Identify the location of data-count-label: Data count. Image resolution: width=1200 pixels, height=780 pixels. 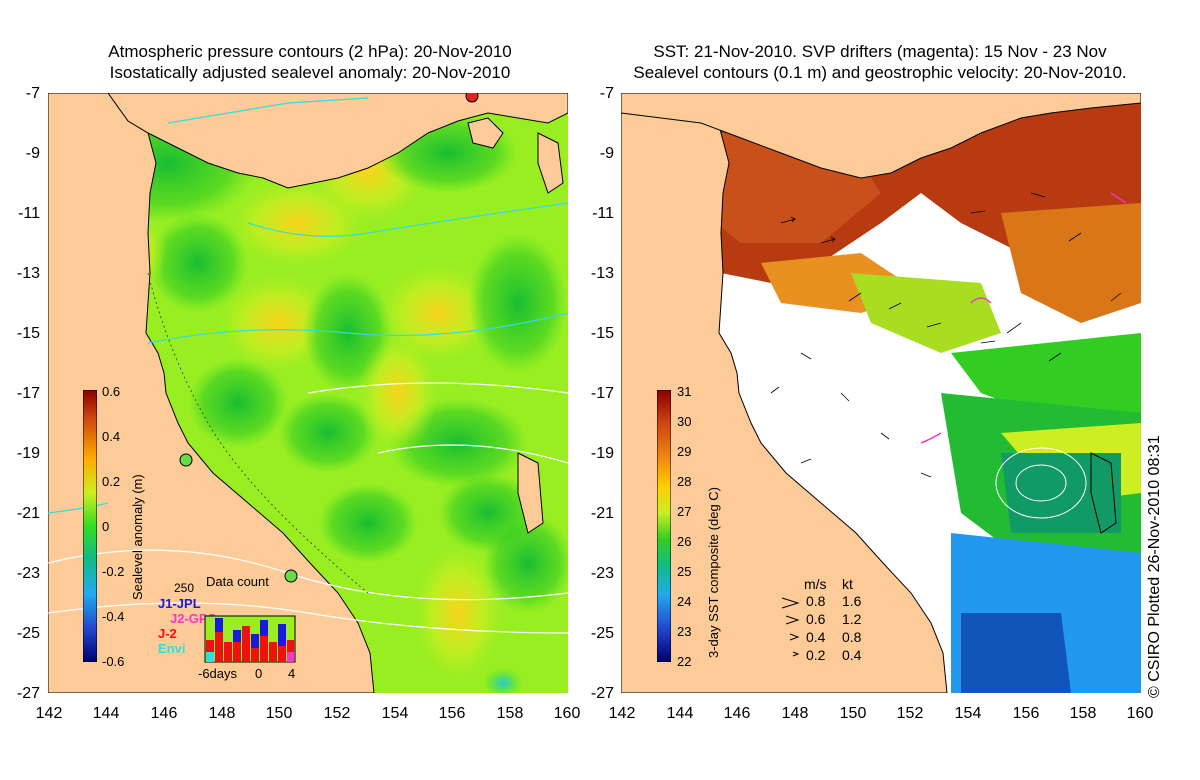
(237, 581).